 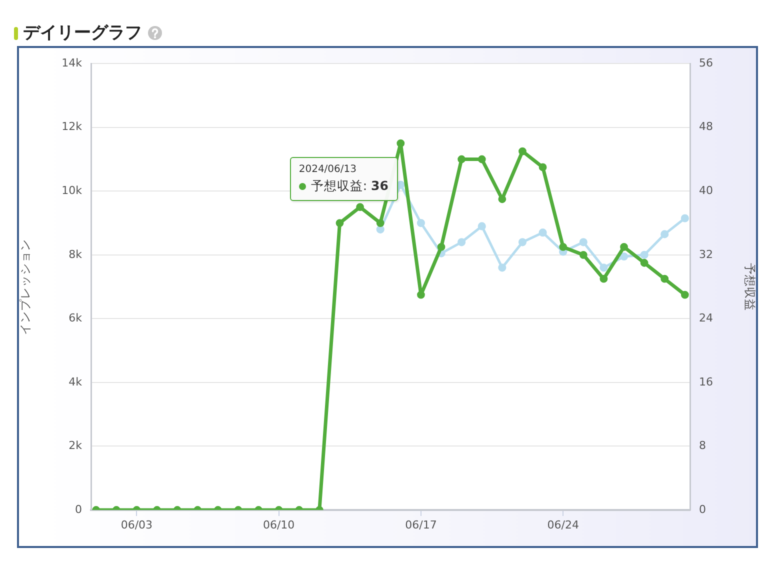 What do you see at coordinates (563, 525) in the screenshot?
I see `x-tick-label: 06/24` at bounding box center [563, 525].